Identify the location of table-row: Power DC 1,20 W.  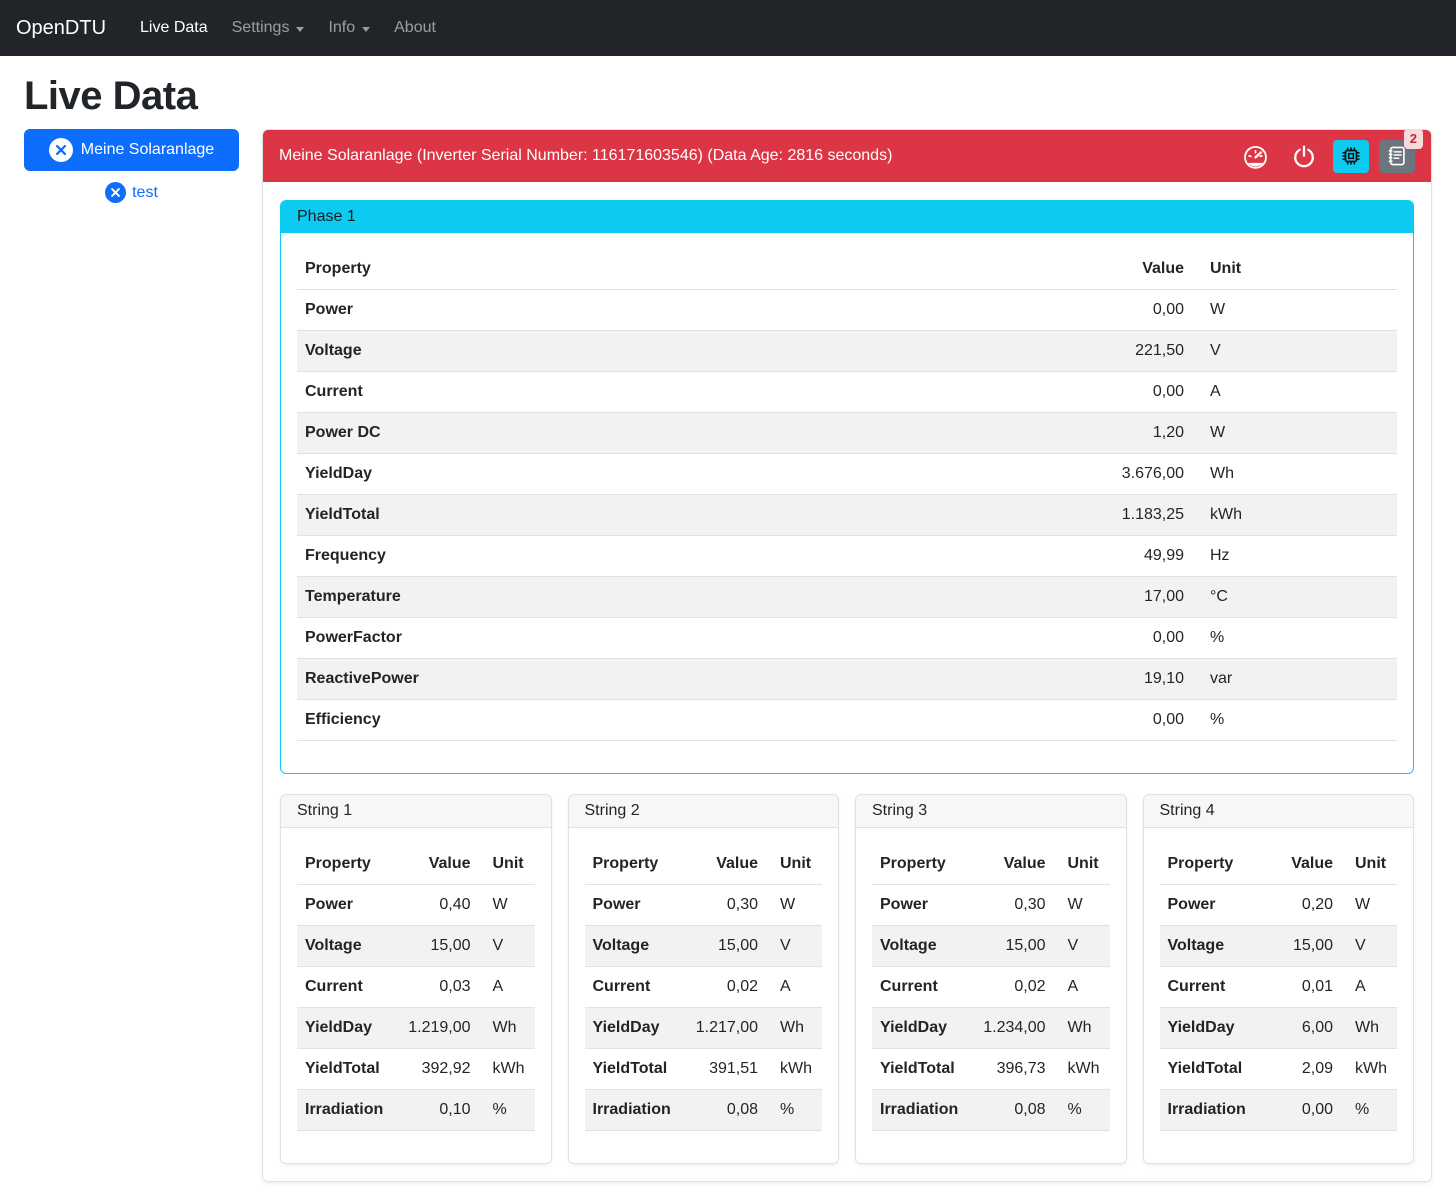
(847, 433).